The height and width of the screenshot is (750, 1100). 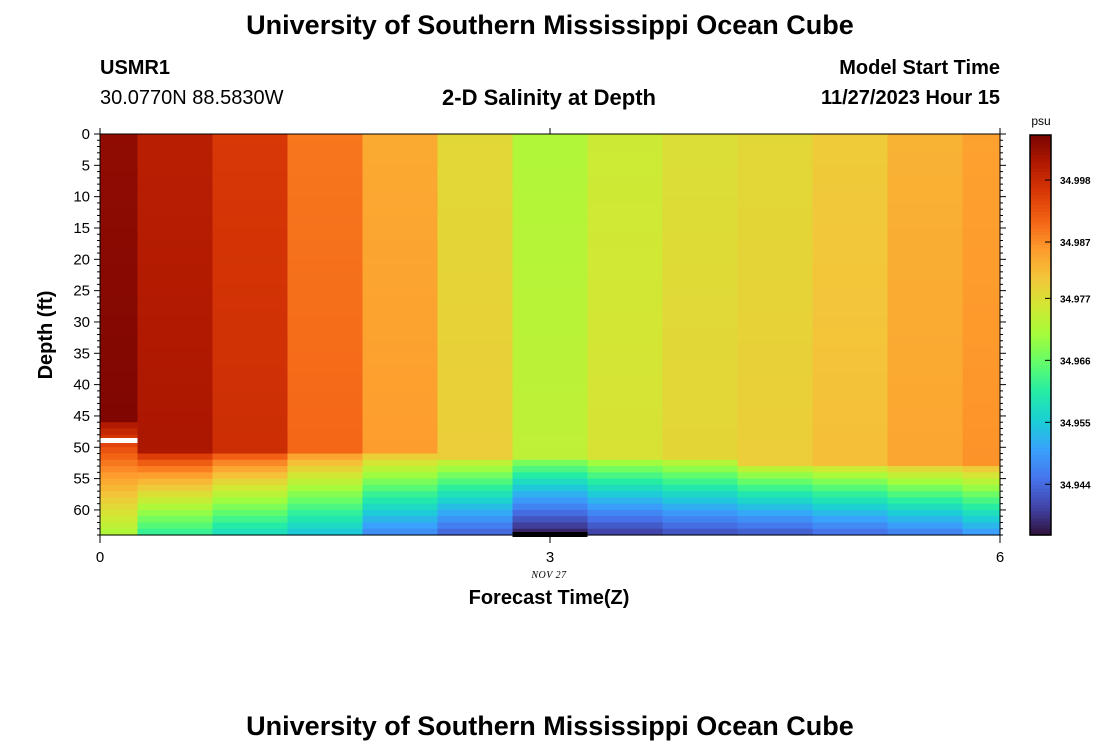 I want to click on colorbar-tick-label: 34.944, so click(x=1075, y=485).